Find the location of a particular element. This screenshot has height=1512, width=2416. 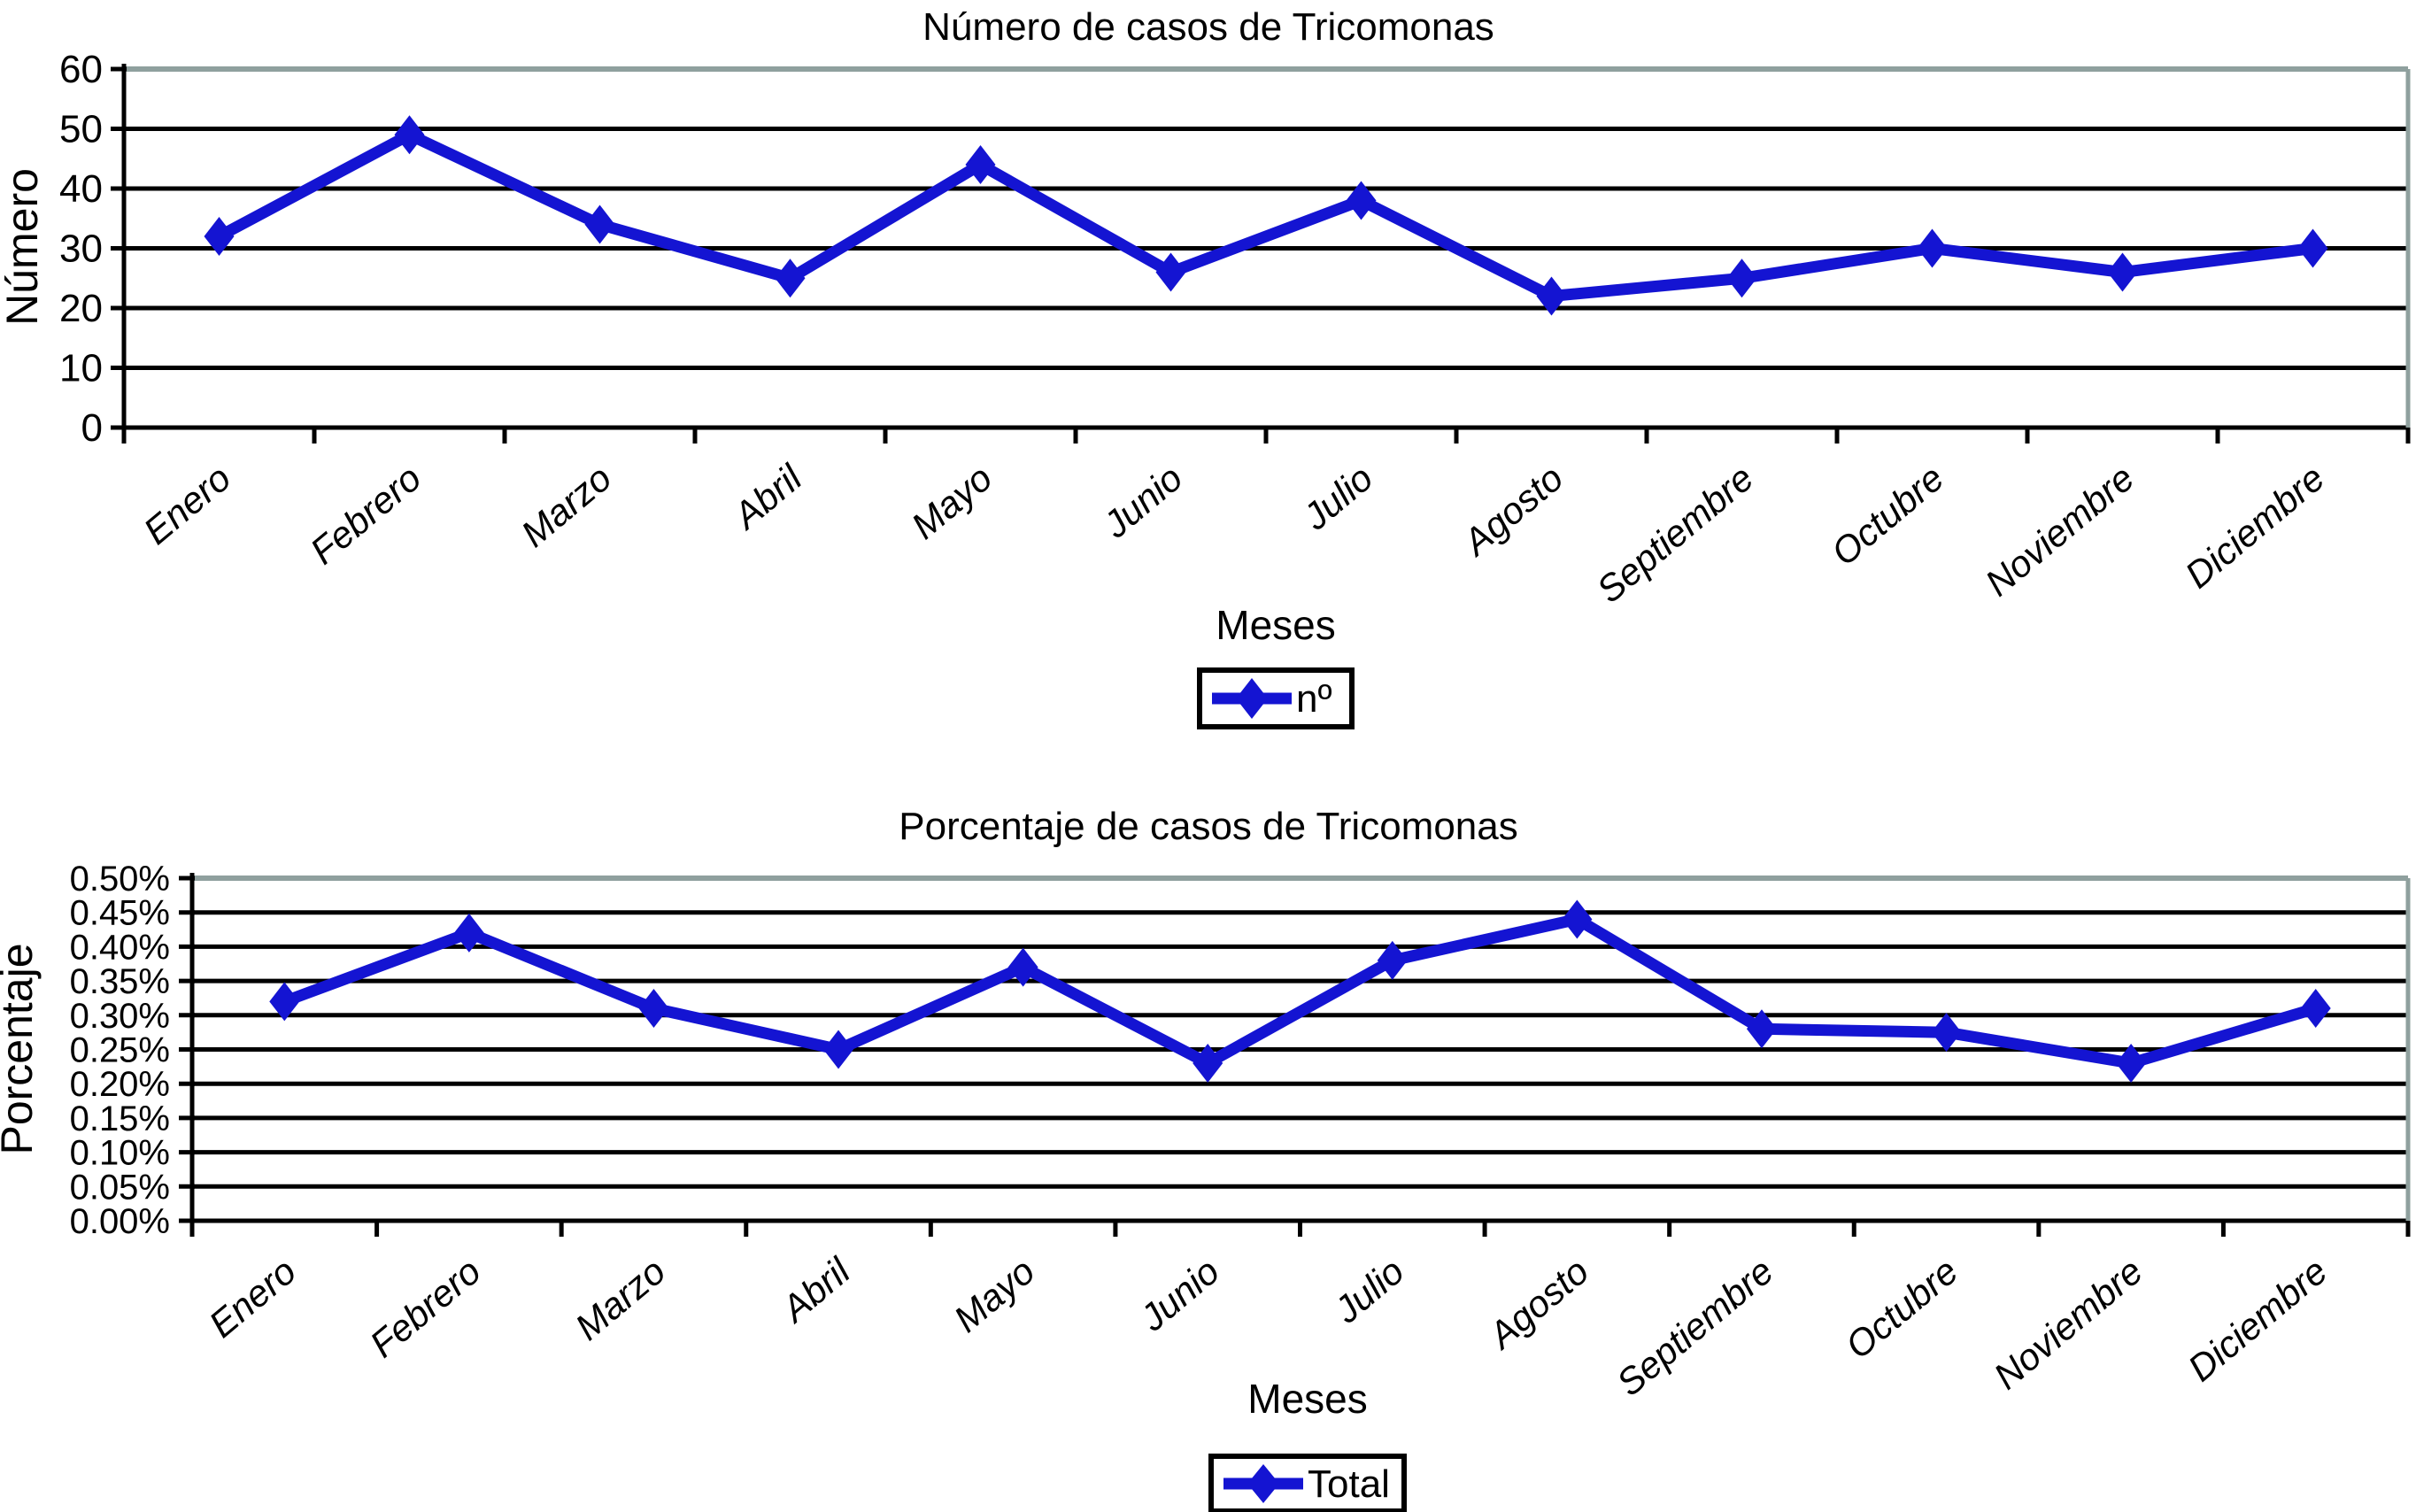

y-tick-label: 0.25% is located at coordinates (120, 1050).